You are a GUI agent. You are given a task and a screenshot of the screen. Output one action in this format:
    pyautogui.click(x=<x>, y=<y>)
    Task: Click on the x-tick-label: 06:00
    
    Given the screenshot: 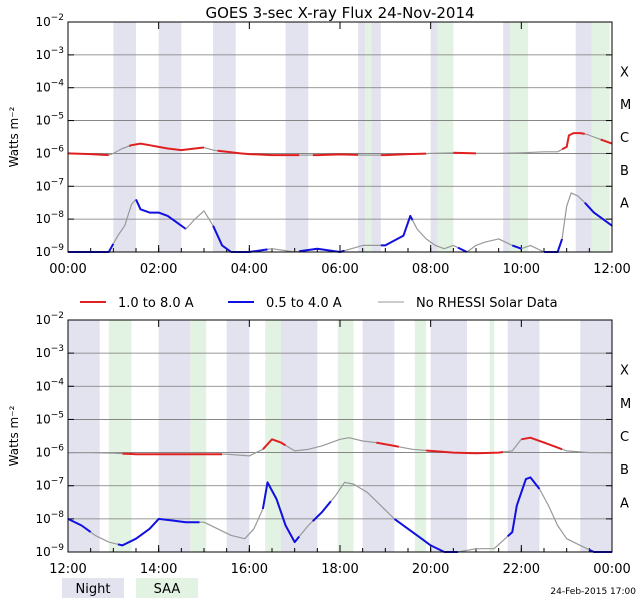 What is the action you would take?
    pyautogui.click(x=339, y=269)
    